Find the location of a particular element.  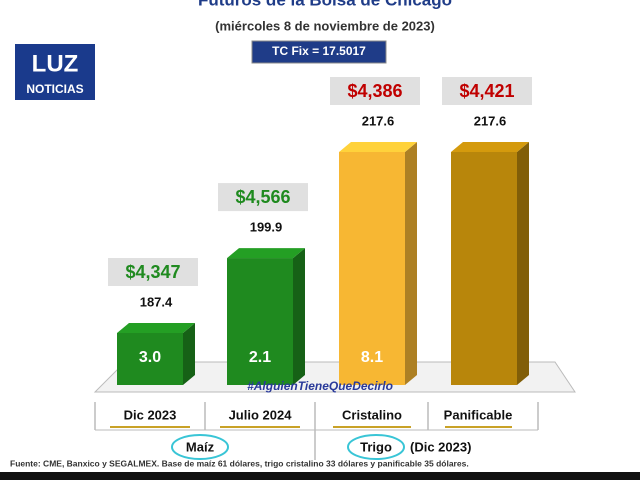

x-tick-label: Panificable is located at coordinates (478, 414).